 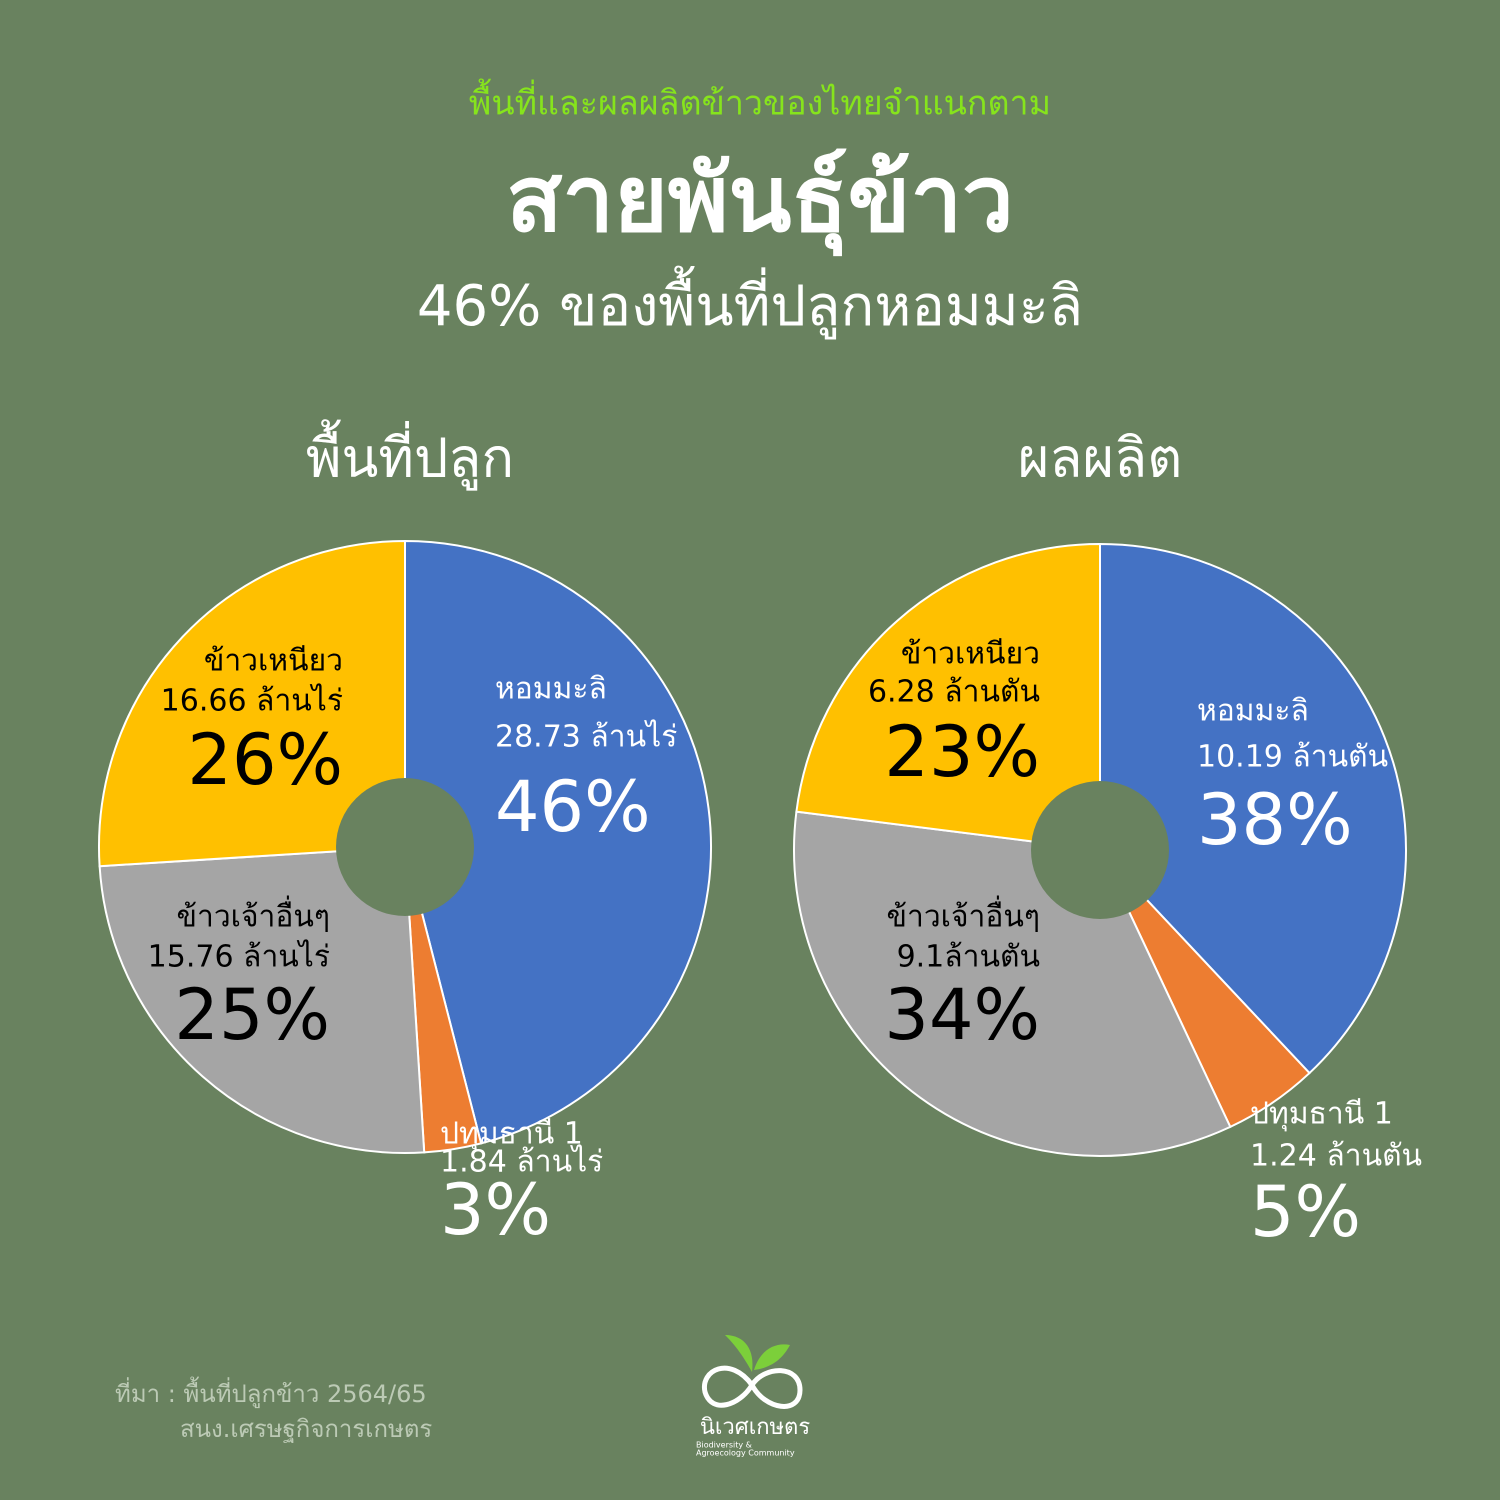 What do you see at coordinates (724, 1445) in the screenshot?
I see `logo-tagline: Biodiversity &` at bounding box center [724, 1445].